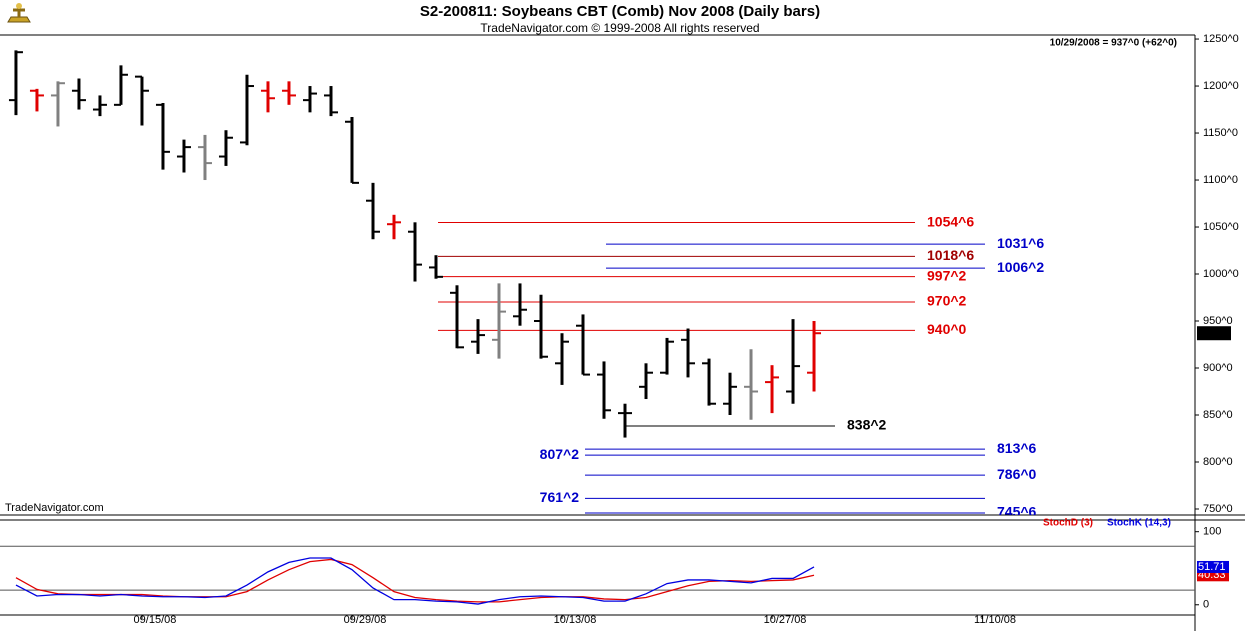 This screenshot has width=1245, height=631. Describe the element at coordinates (1017, 448) in the screenshot. I see `level-label: 813^6` at that location.